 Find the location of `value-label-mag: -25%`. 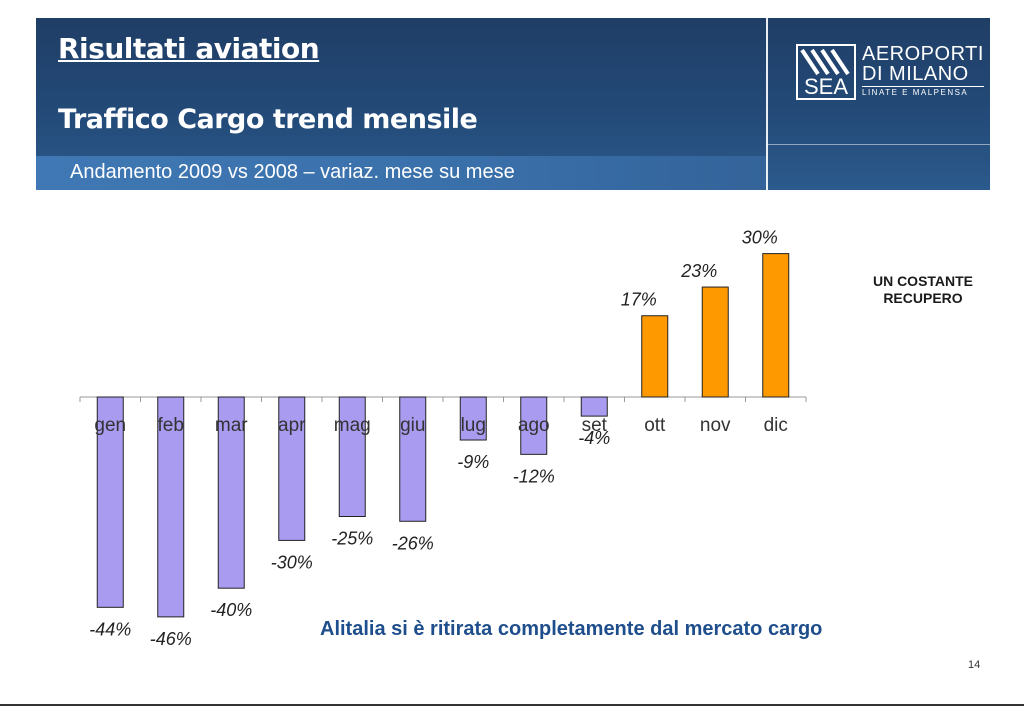

value-label-mag: -25% is located at coordinates (352, 539).